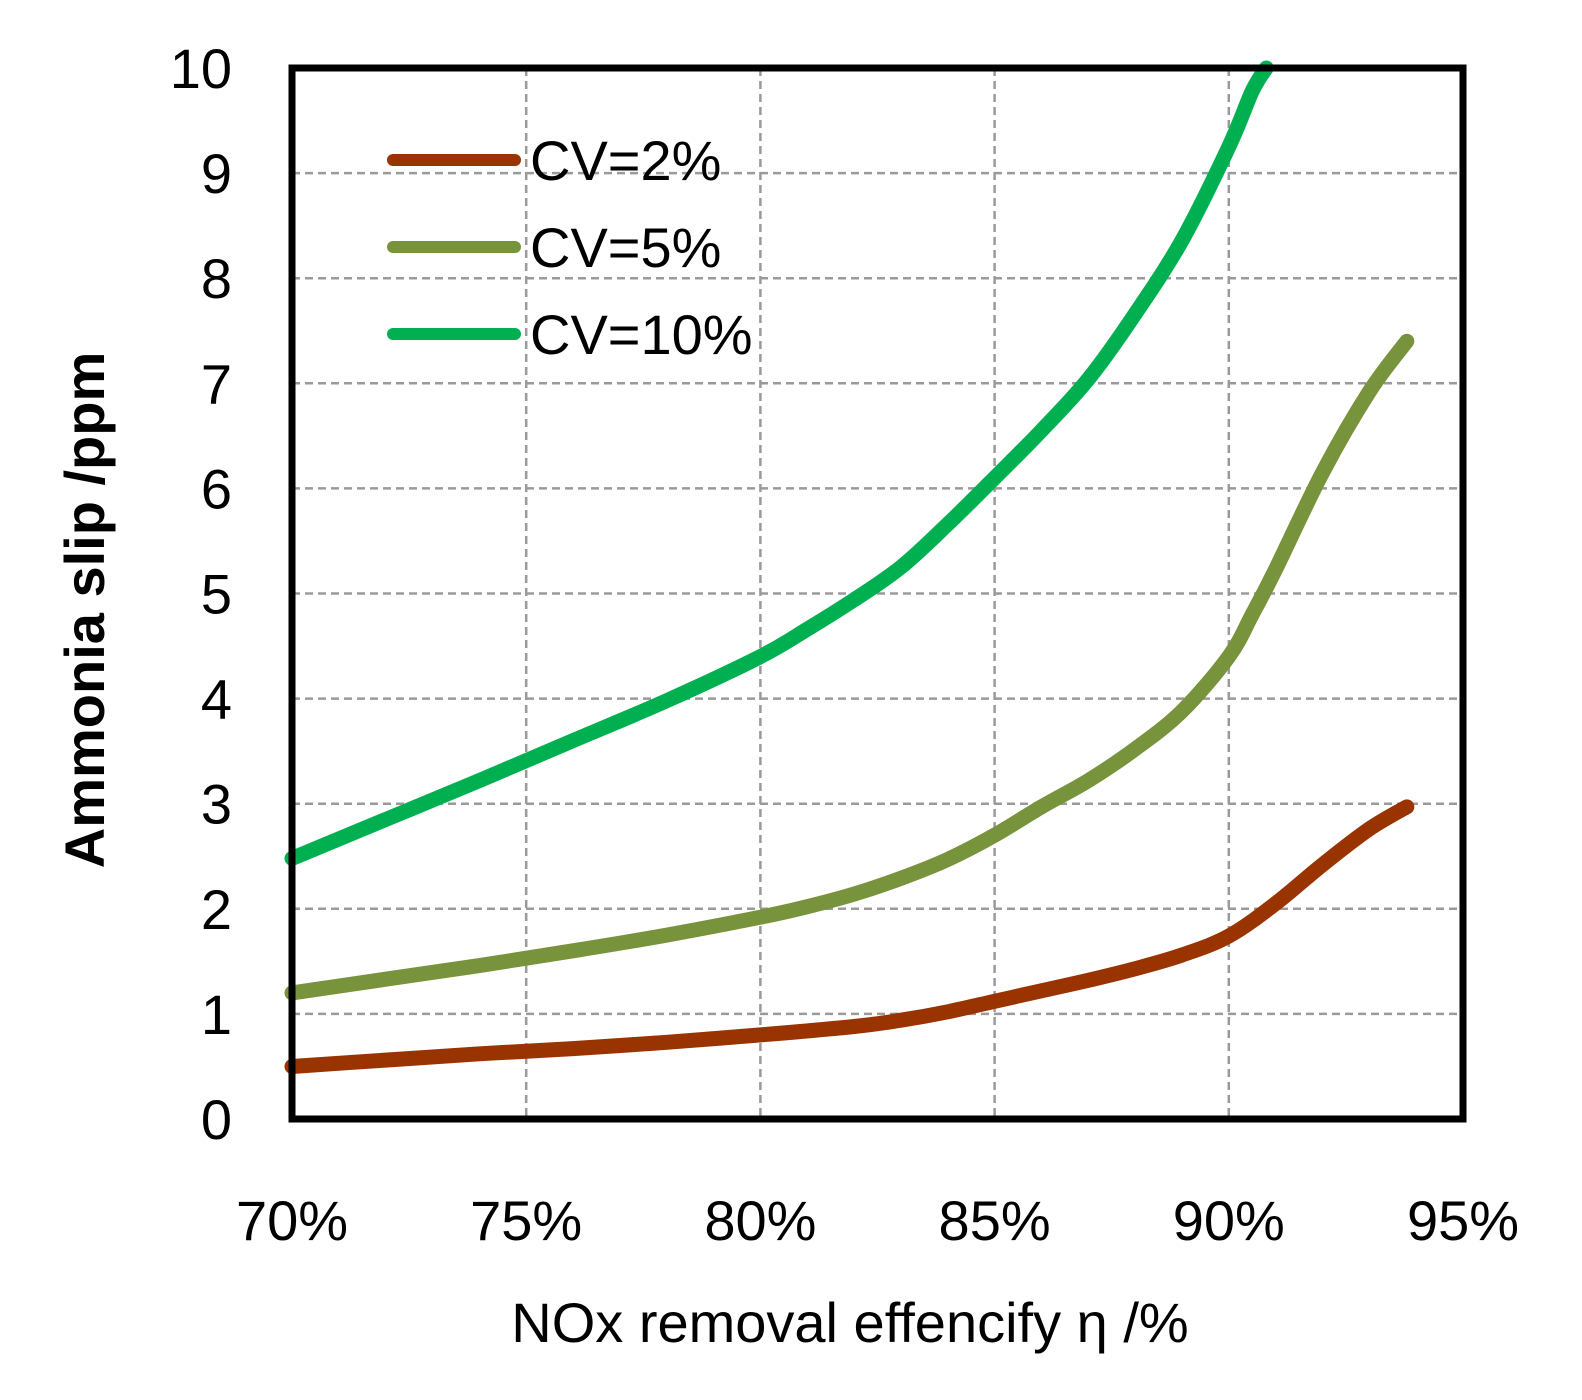 The height and width of the screenshot is (1400, 1582). I want to click on y-tick-label: 7, so click(216, 383).